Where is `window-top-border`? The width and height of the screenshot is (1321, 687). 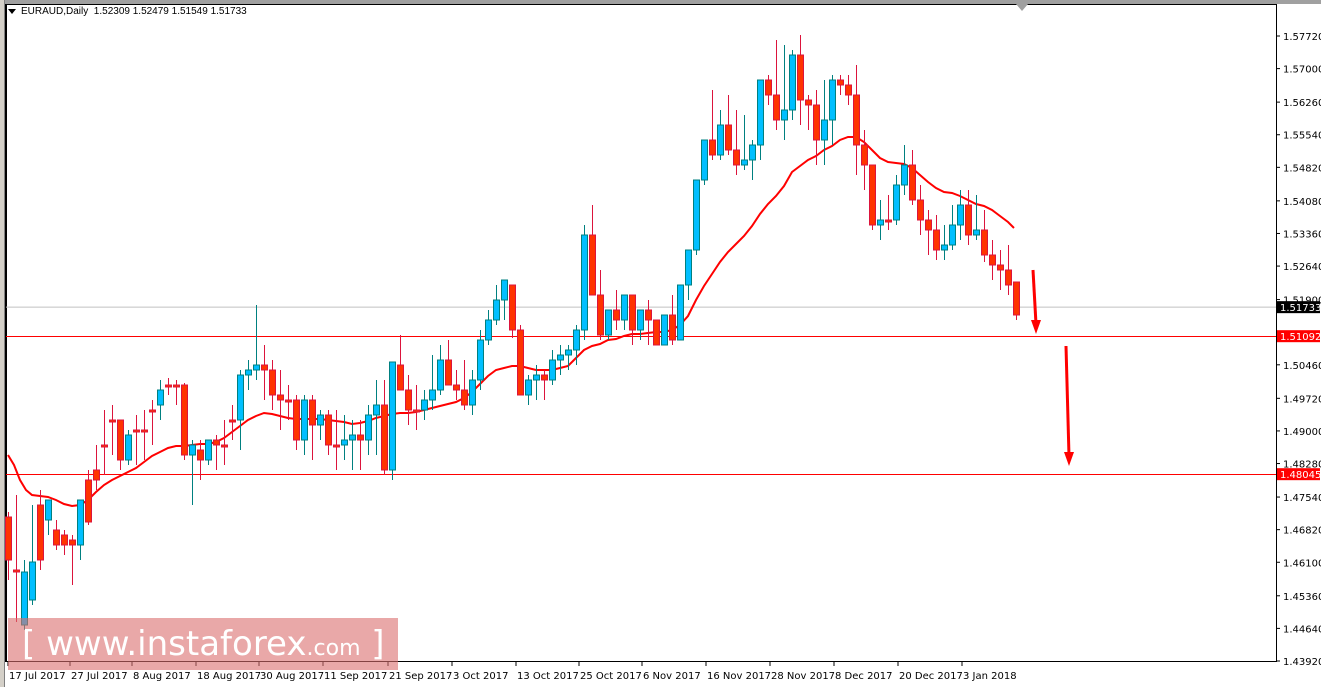 window-top-border is located at coordinates (662, 2).